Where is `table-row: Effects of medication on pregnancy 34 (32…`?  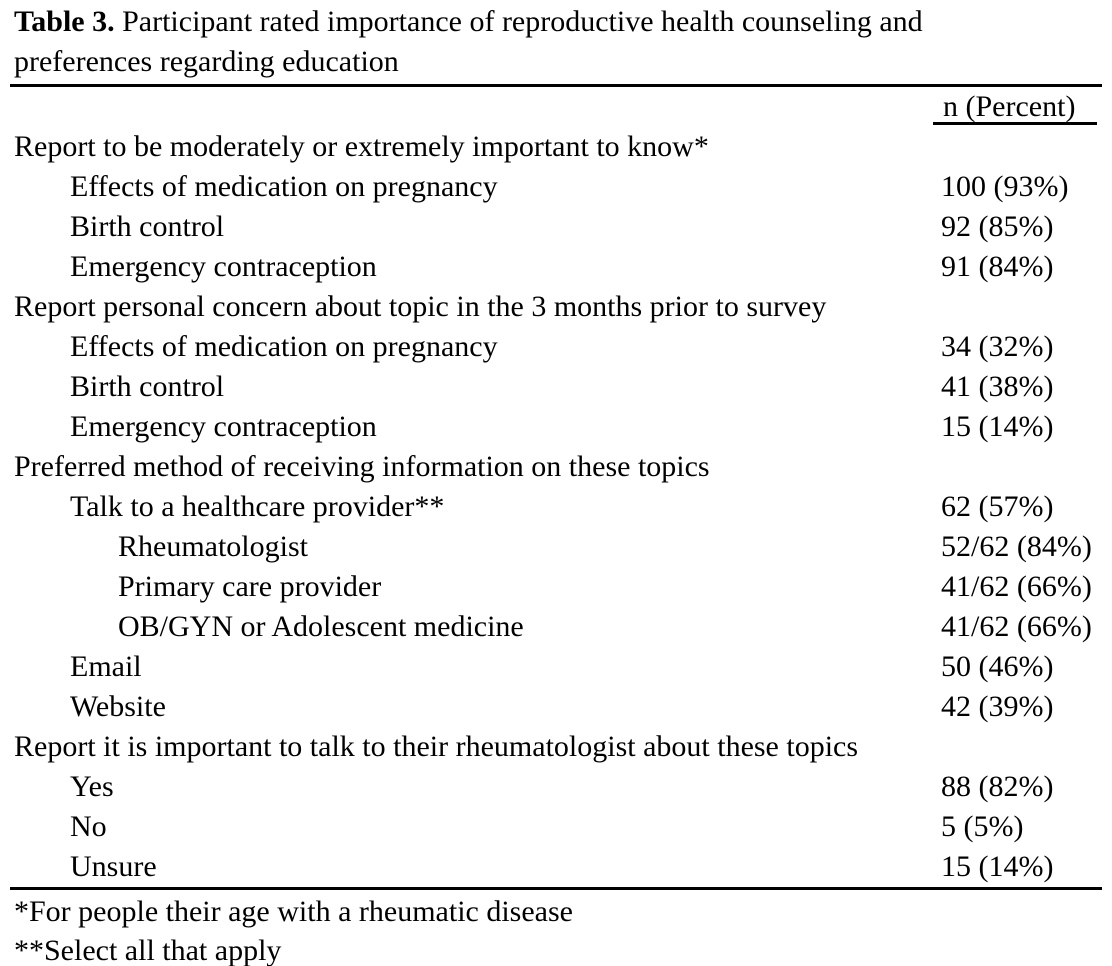 table-row: Effects of medication on pregnancy 34 (32… is located at coordinates (556, 347).